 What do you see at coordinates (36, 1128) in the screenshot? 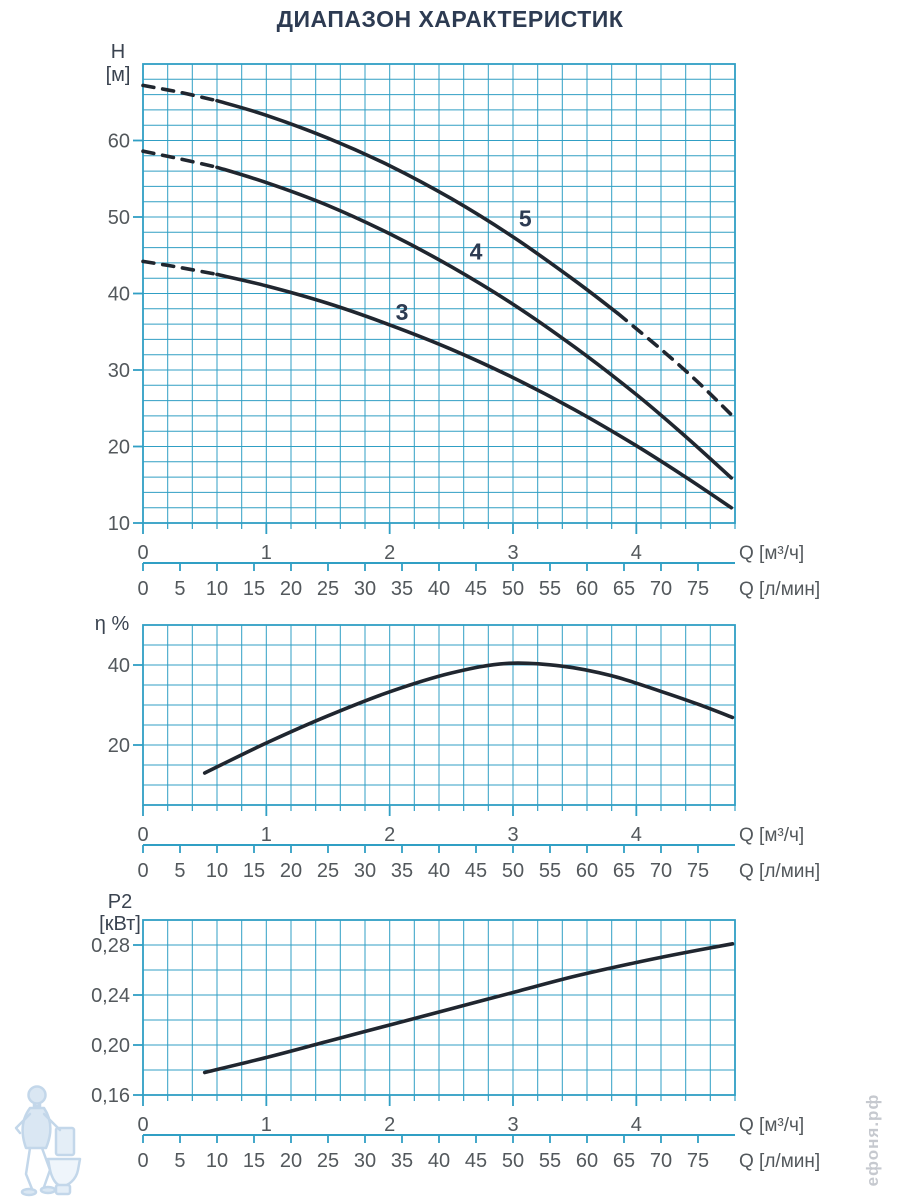
I see `plumber-torso` at bounding box center [36, 1128].